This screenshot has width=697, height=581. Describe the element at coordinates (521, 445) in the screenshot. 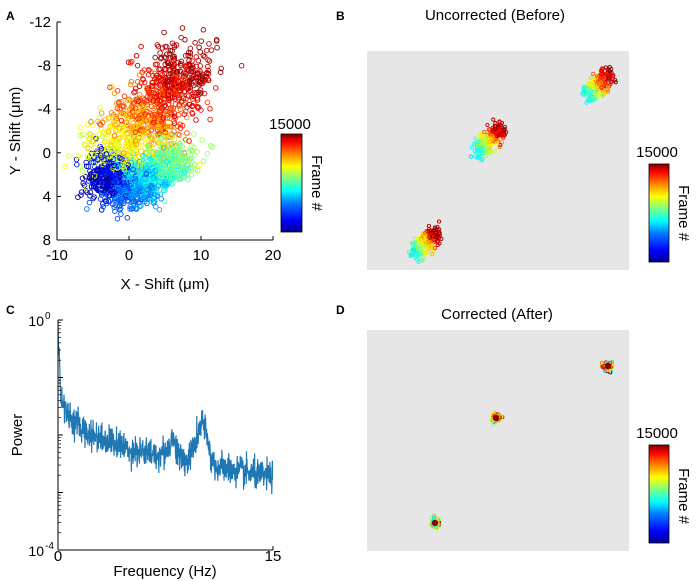

I see `panel-d-points` at that location.